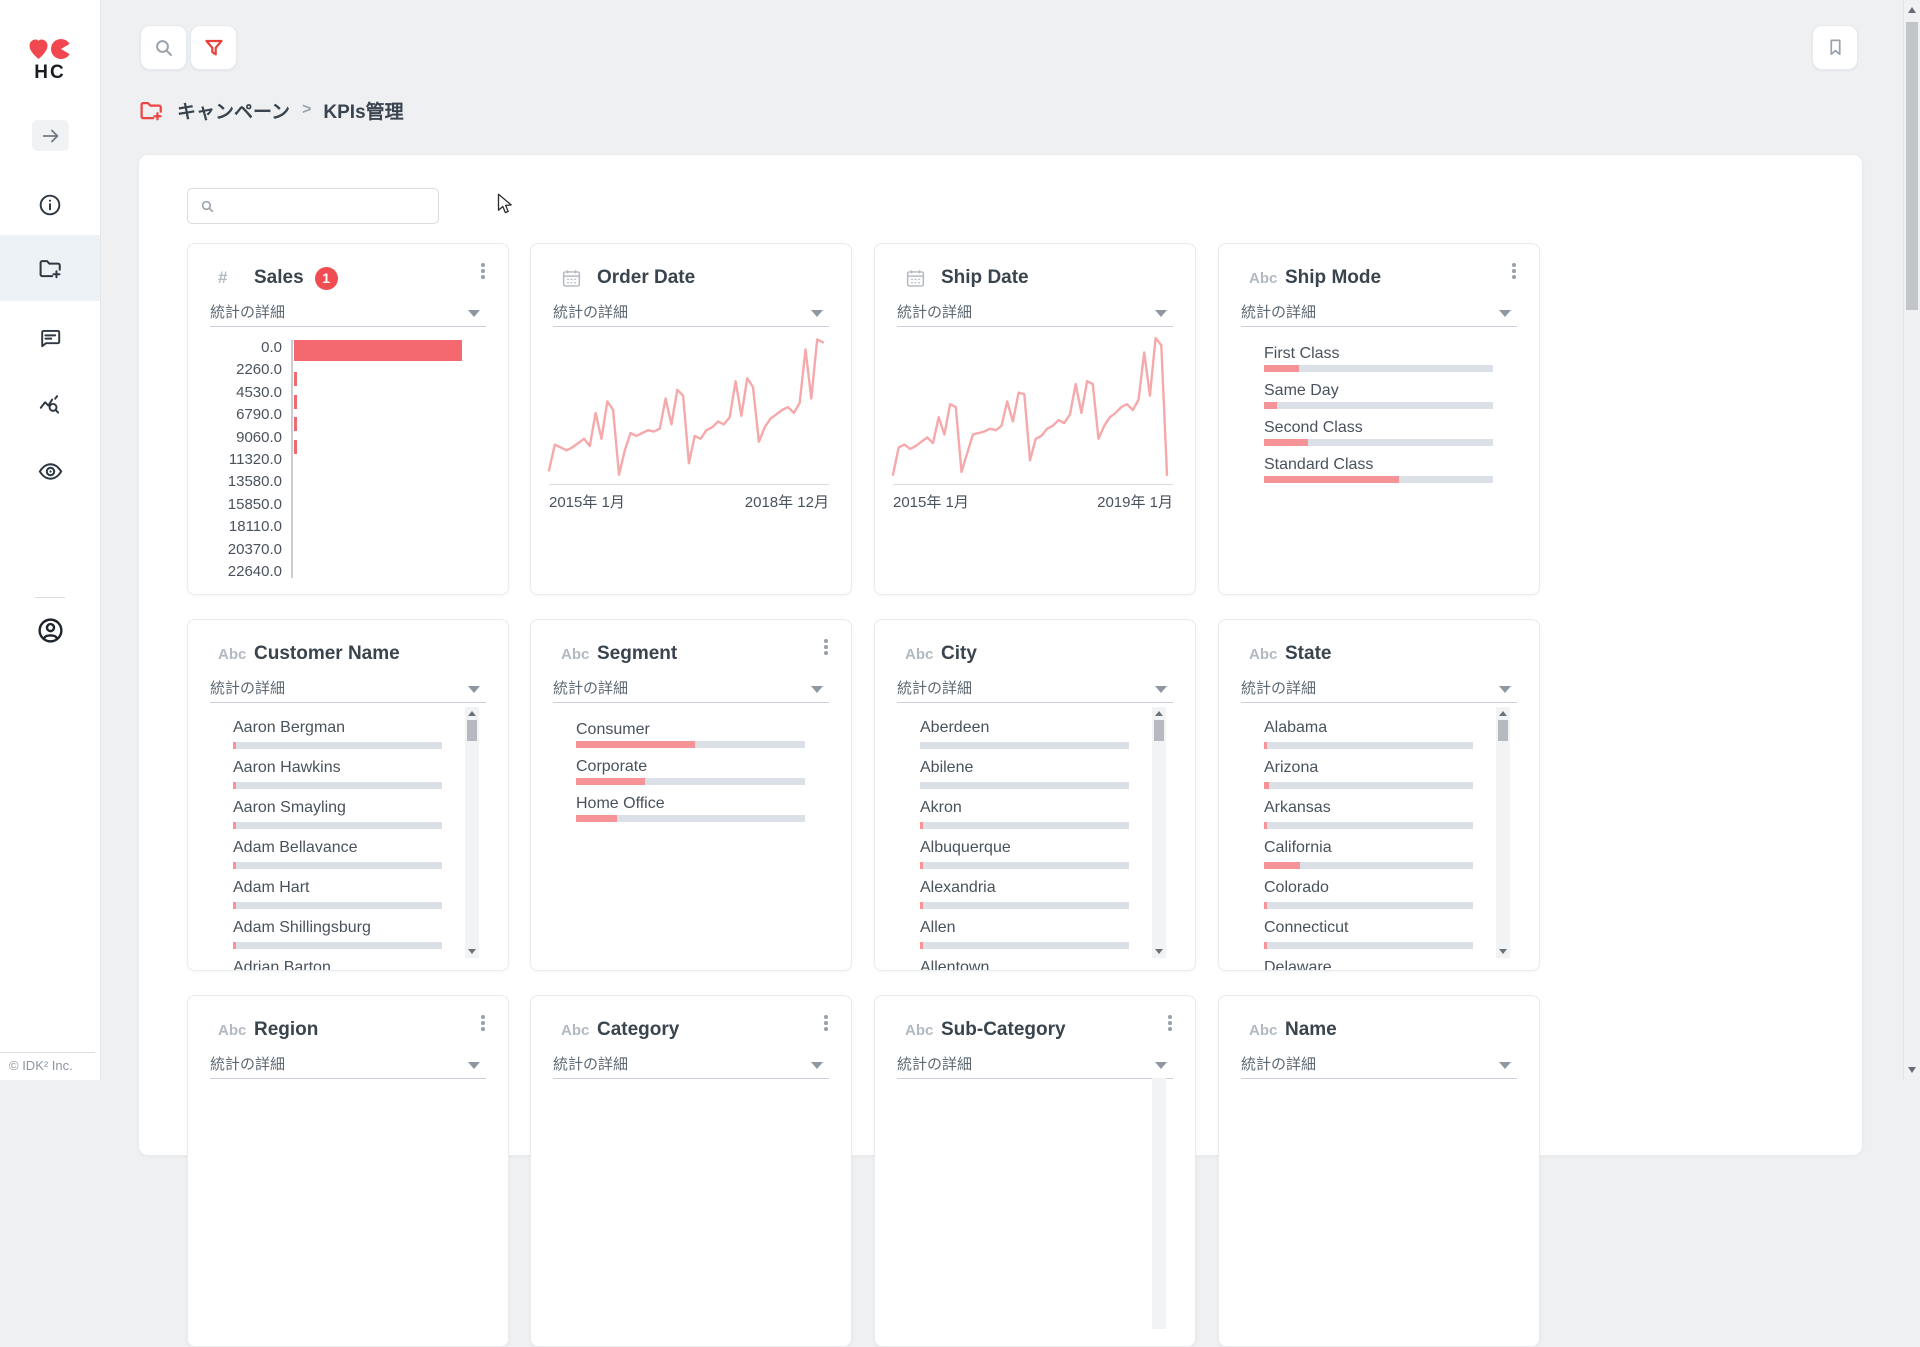 Image resolution: width=1920 pixels, height=1347 pixels. I want to click on value-row-label: Adrian Barton, so click(282, 965).